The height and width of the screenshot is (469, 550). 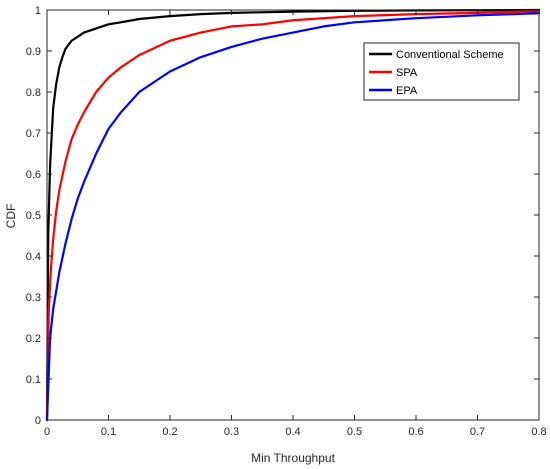 I want to click on y-tick-label: 0.3, so click(x=33, y=298).